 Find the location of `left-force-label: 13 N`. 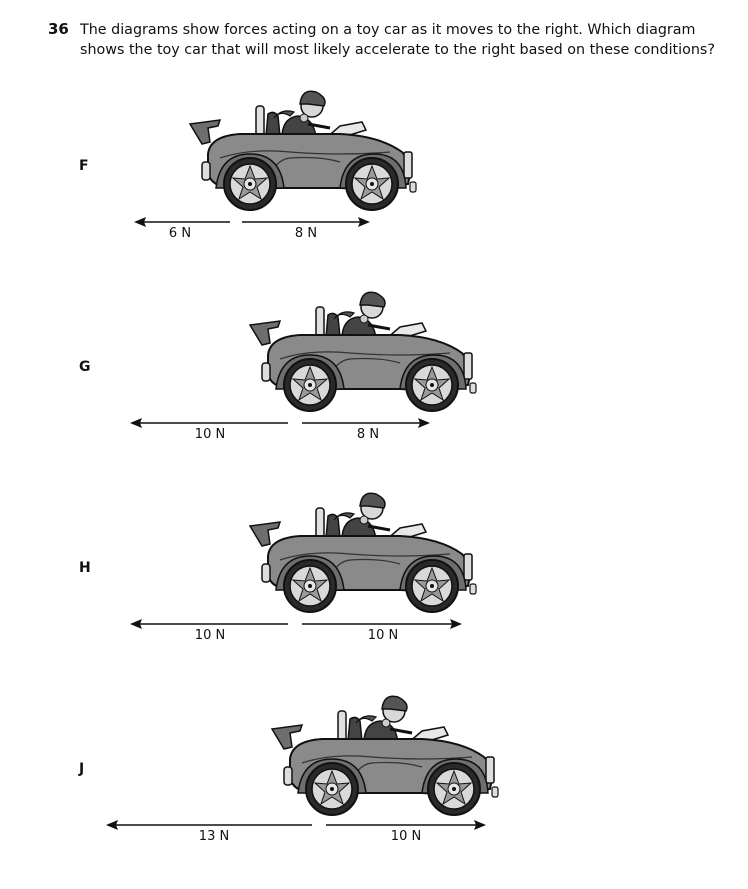

left-force-label: 13 N is located at coordinates (214, 836).